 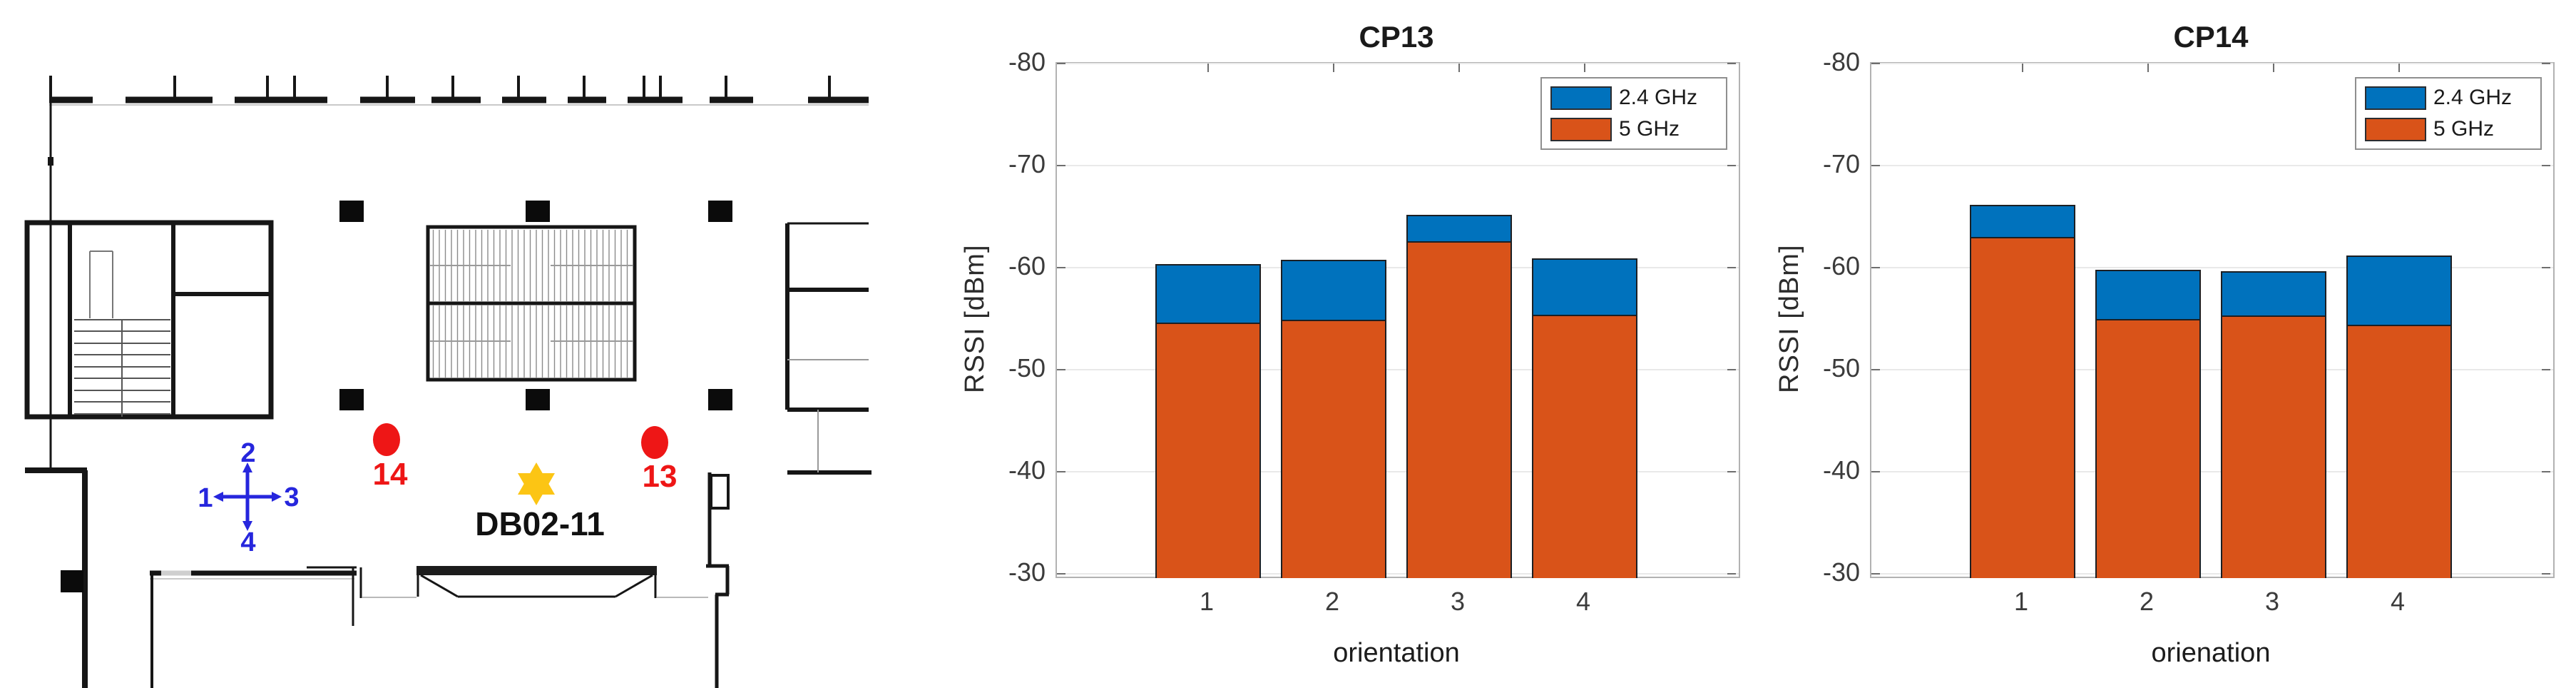 I want to click on measurement-point-label: 14, so click(x=390, y=474).